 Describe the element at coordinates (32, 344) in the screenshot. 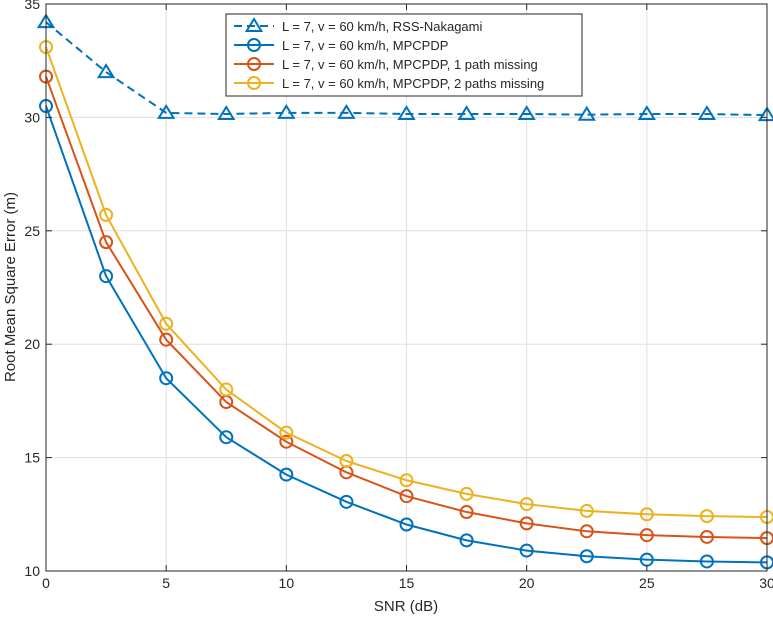

I see `y-tick-label: 20` at that location.